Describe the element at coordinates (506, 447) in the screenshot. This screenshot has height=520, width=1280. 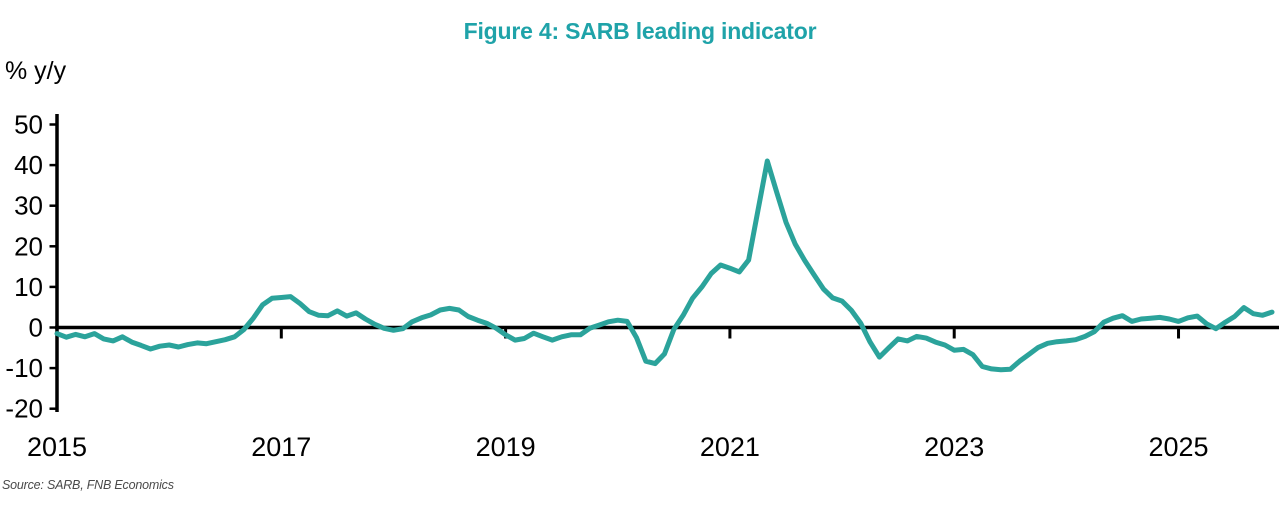
I see `x-tick-label: 2019` at that location.